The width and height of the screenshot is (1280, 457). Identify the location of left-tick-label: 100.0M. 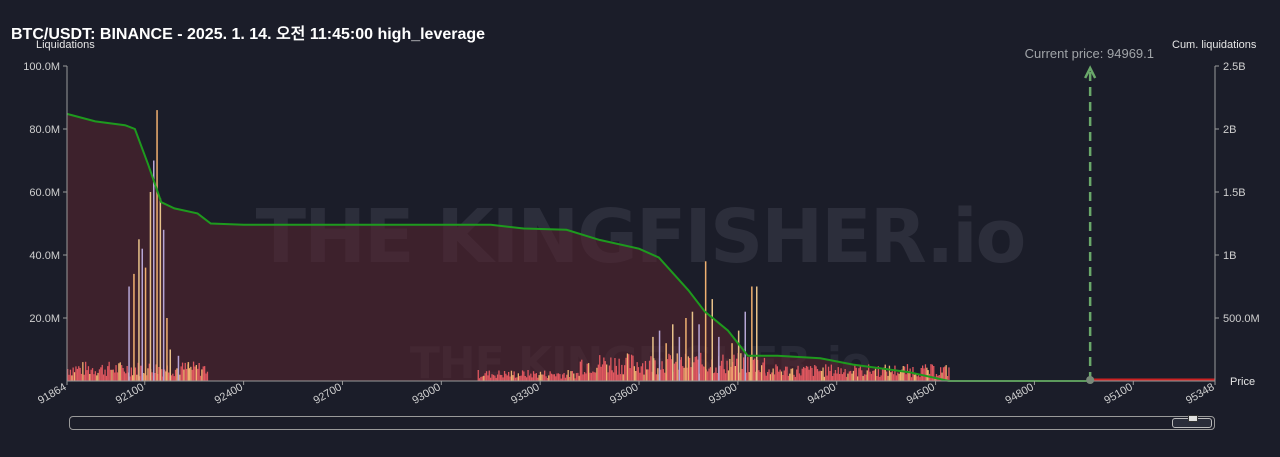
(41, 67).